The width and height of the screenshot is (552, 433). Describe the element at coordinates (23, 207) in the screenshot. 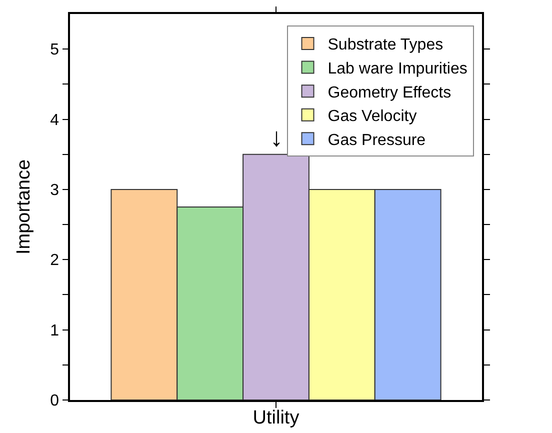

I see `y-axis-title: Importance` at that location.